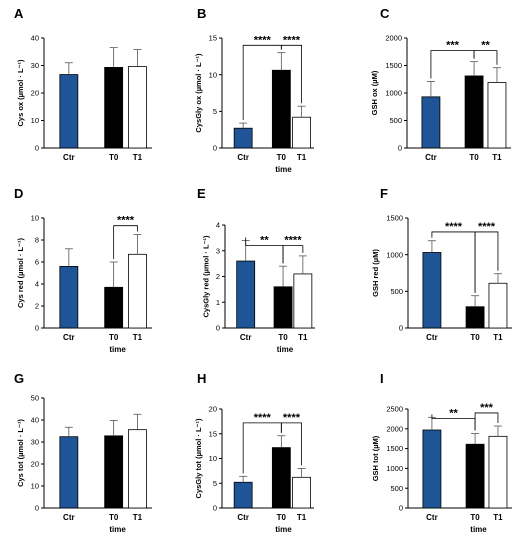 Image resolution: width=524 pixels, height=550 pixels. I want to click on y-axis-label: Cys ox (µmol · L⁻¹), so click(20, 93).